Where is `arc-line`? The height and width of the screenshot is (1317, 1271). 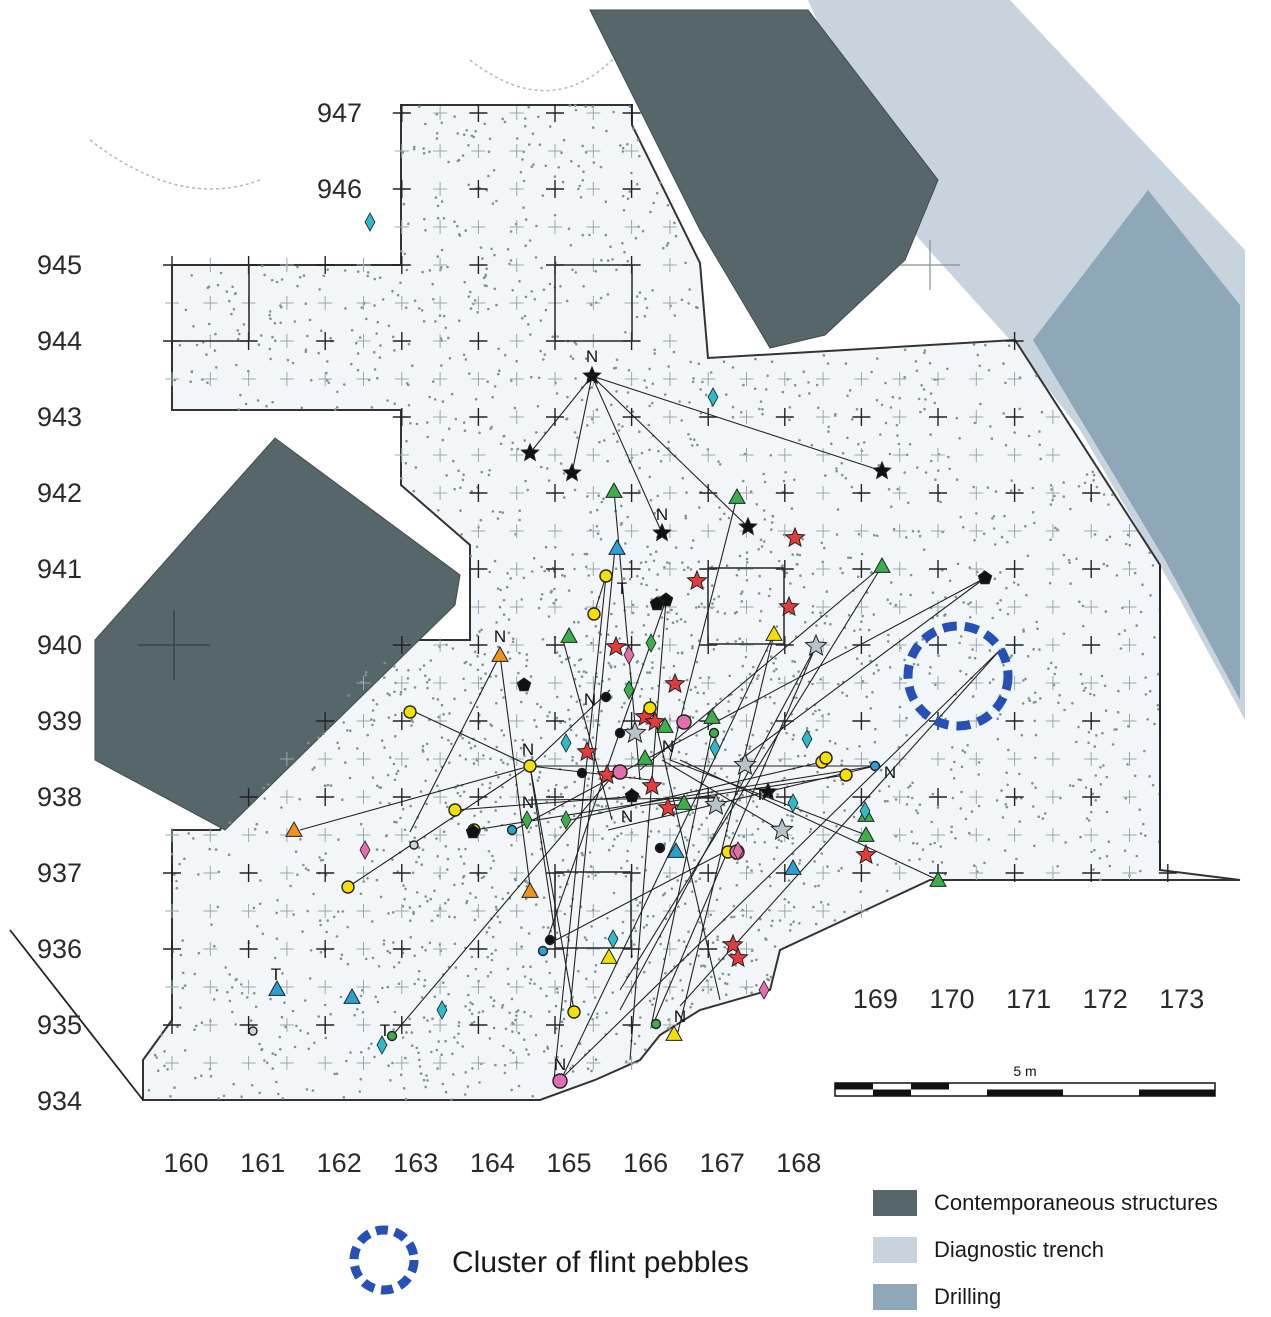 arc-line is located at coordinates (175, 164).